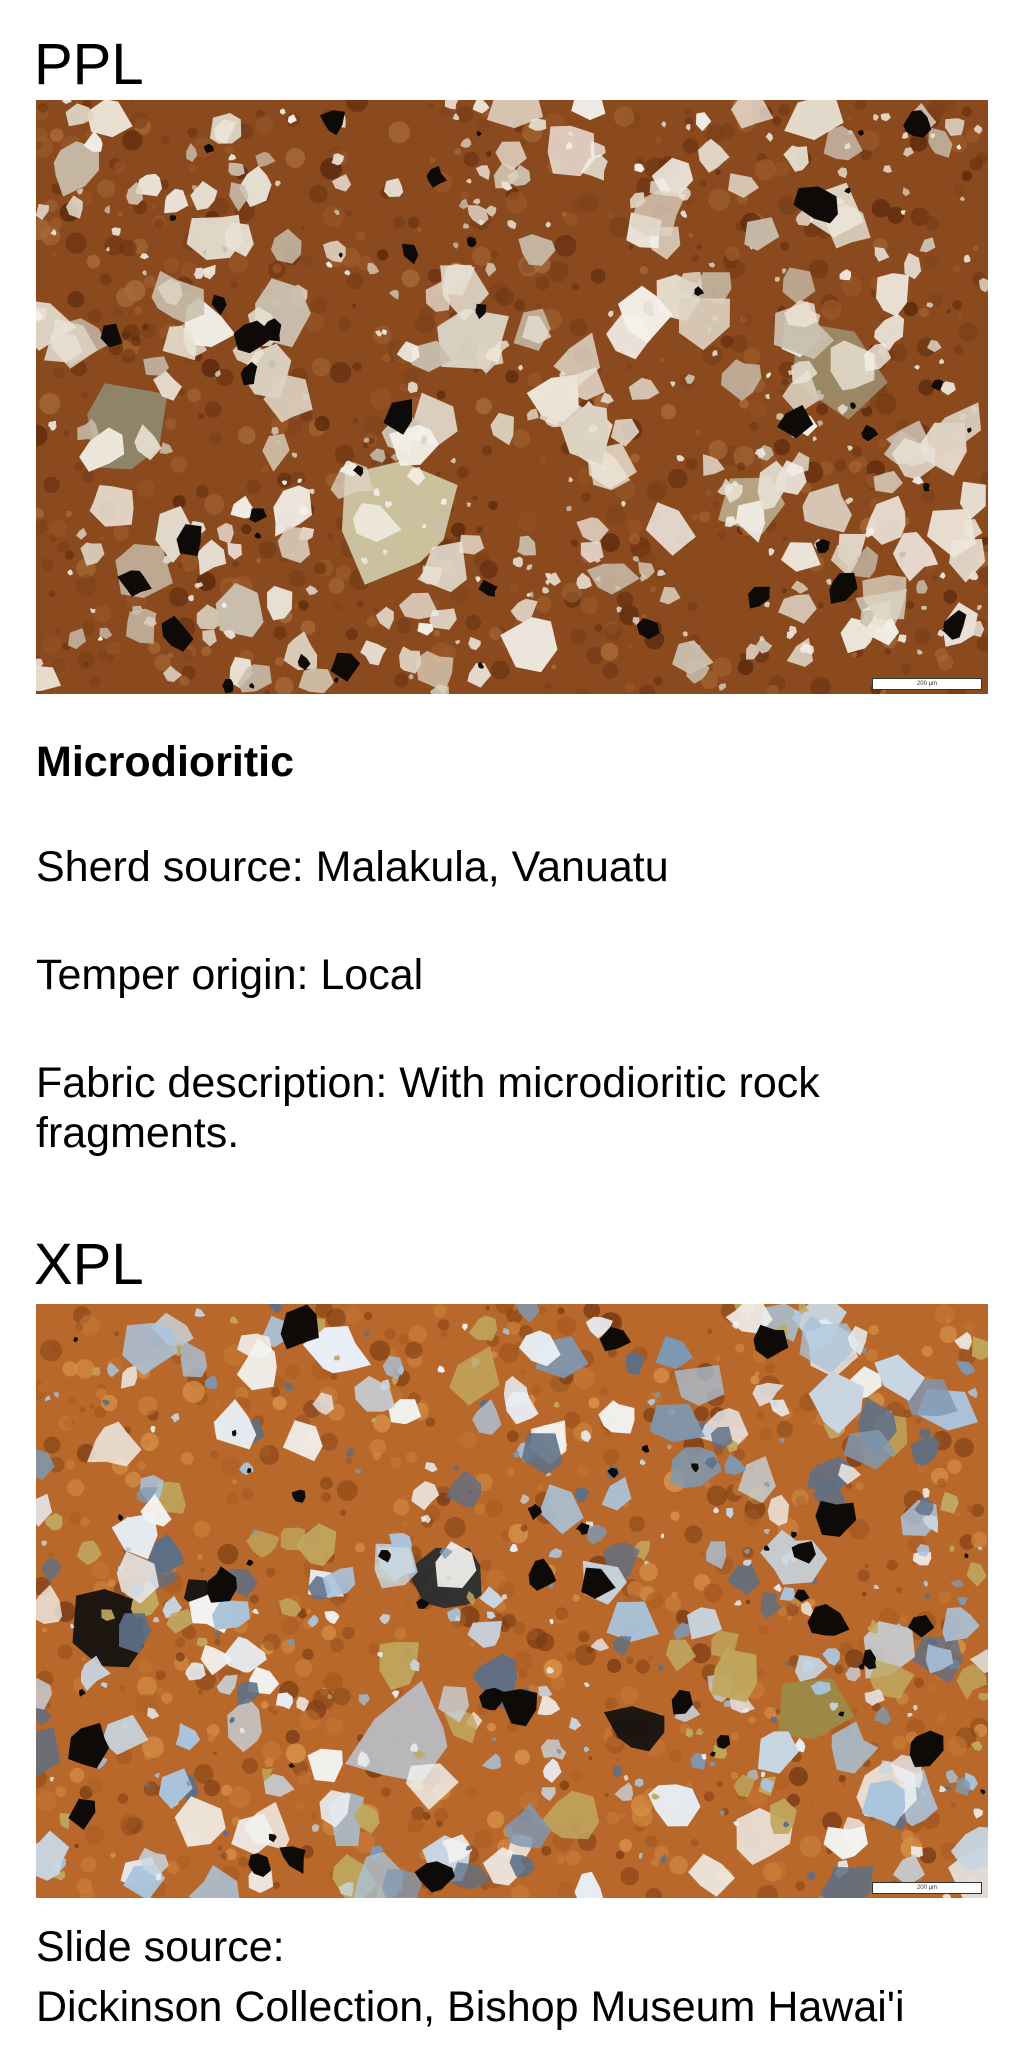  I want to click on xpl-heading: XPL, so click(89, 1264).